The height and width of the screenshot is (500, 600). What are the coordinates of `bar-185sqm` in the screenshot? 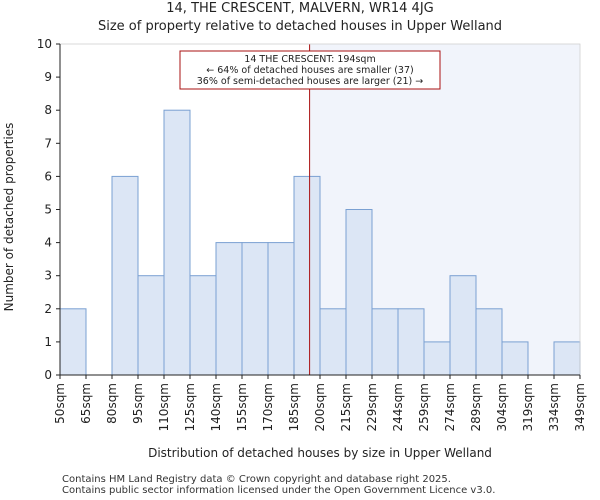 It's located at (307, 275).